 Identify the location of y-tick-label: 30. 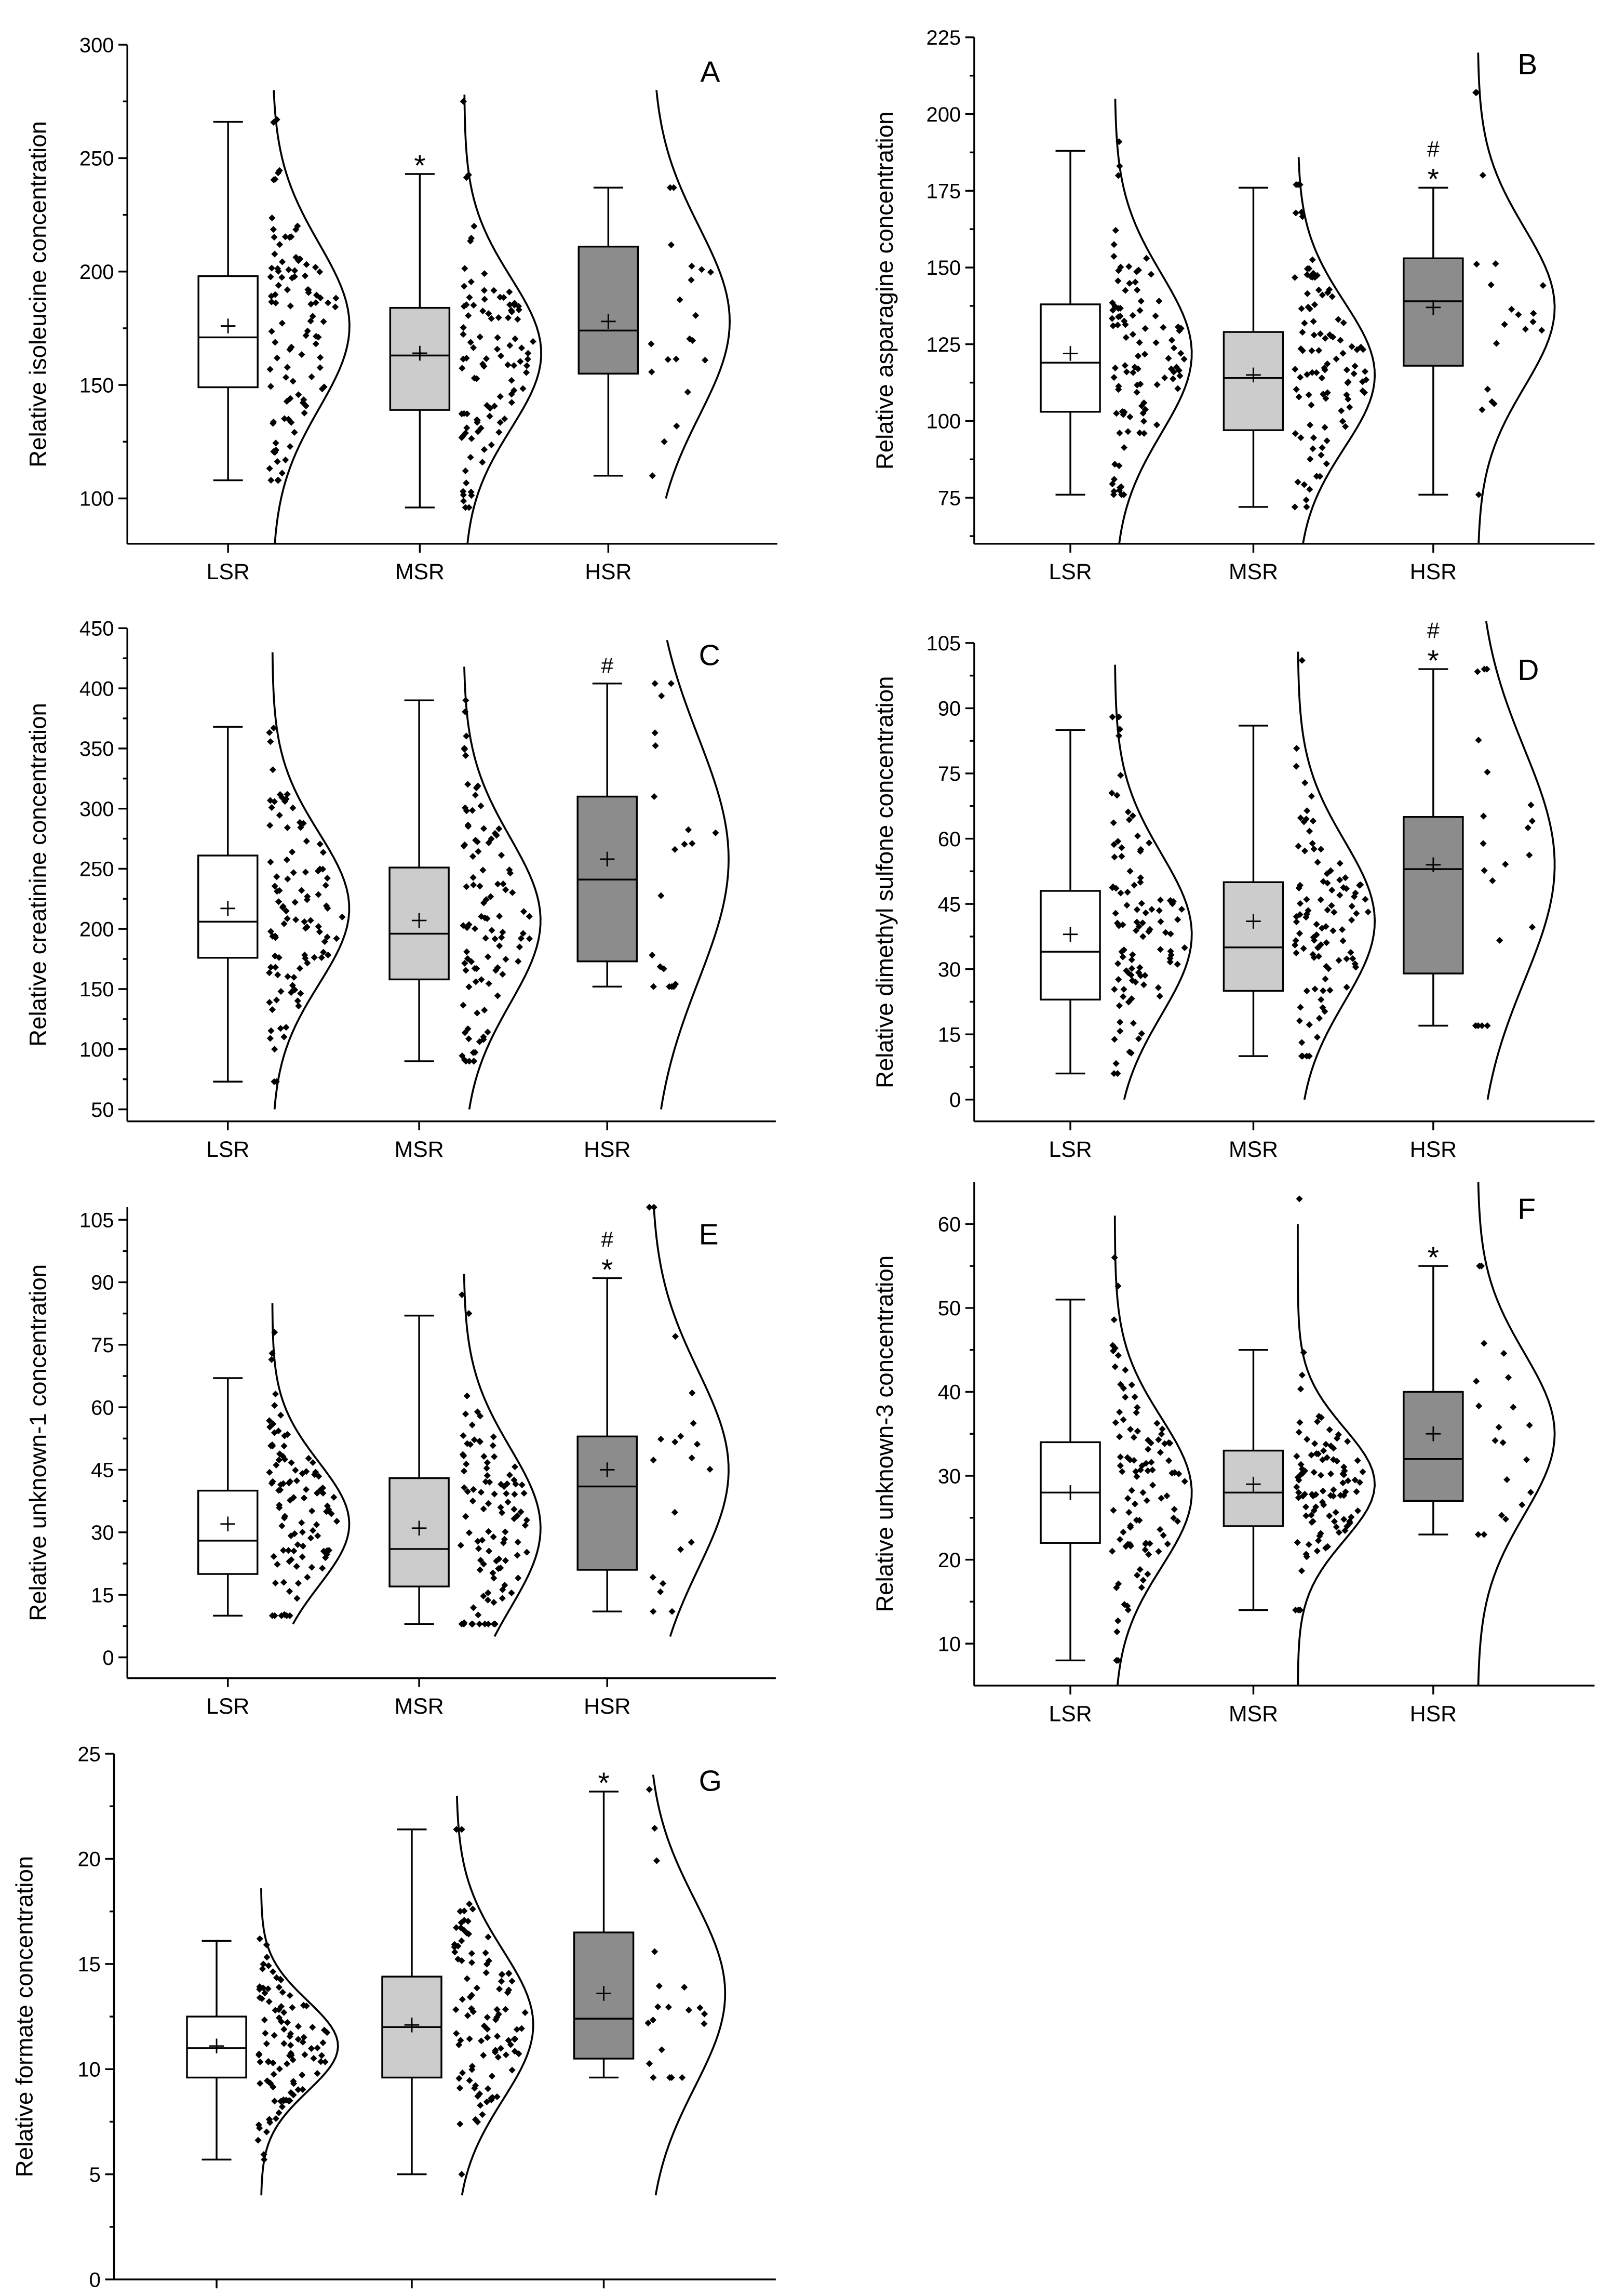
(949, 970).